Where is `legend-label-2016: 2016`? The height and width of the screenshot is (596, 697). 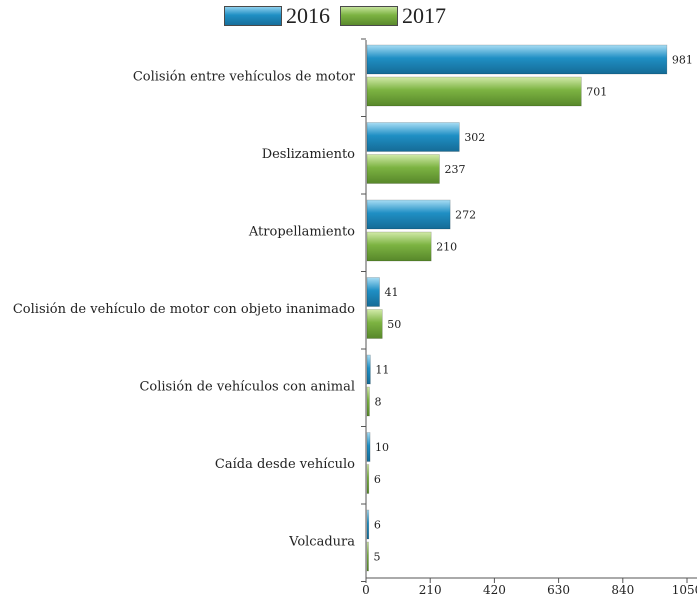 legend-label-2016: 2016 is located at coordinates (308, 15).